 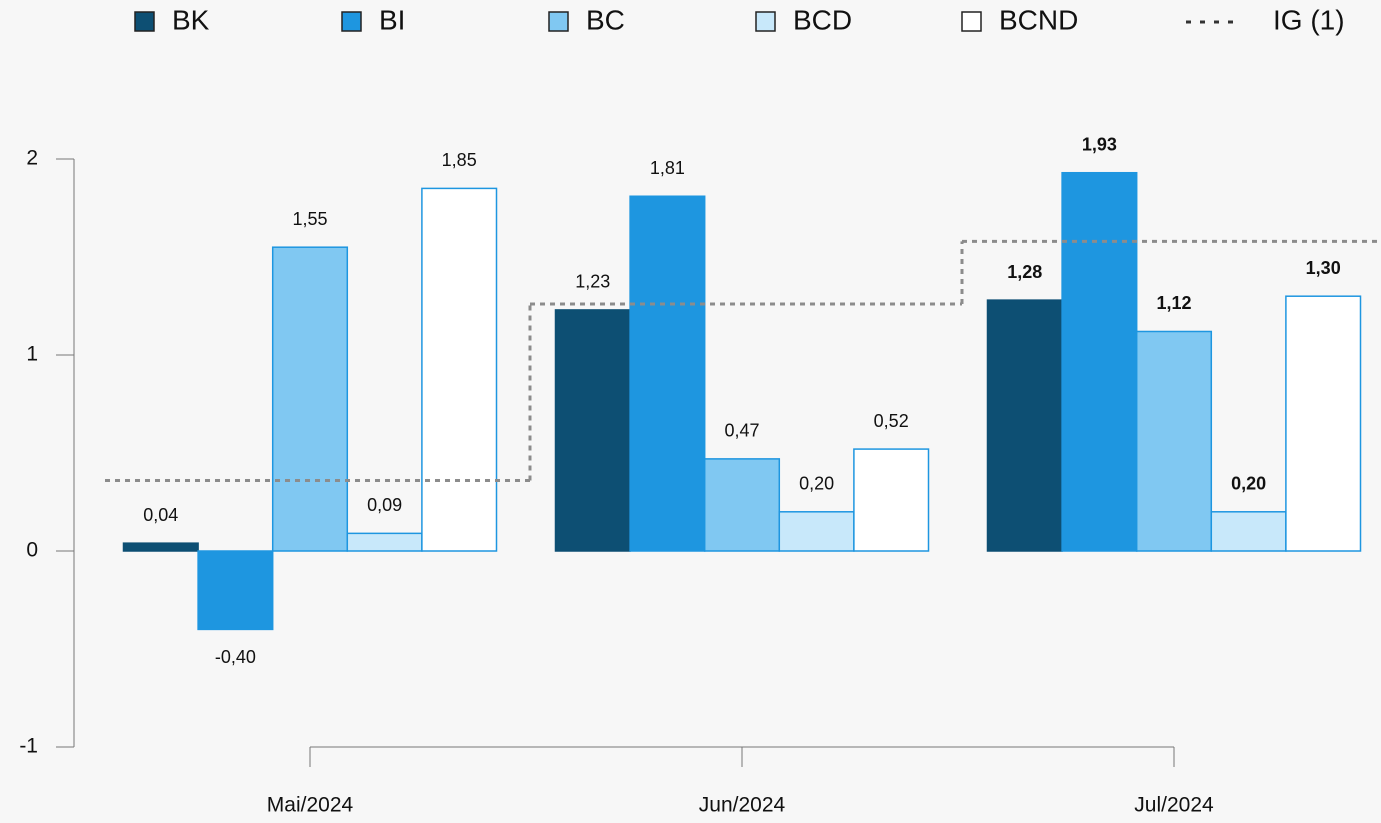 I want to click on legend-label: BC, so click(x=605, y=19).